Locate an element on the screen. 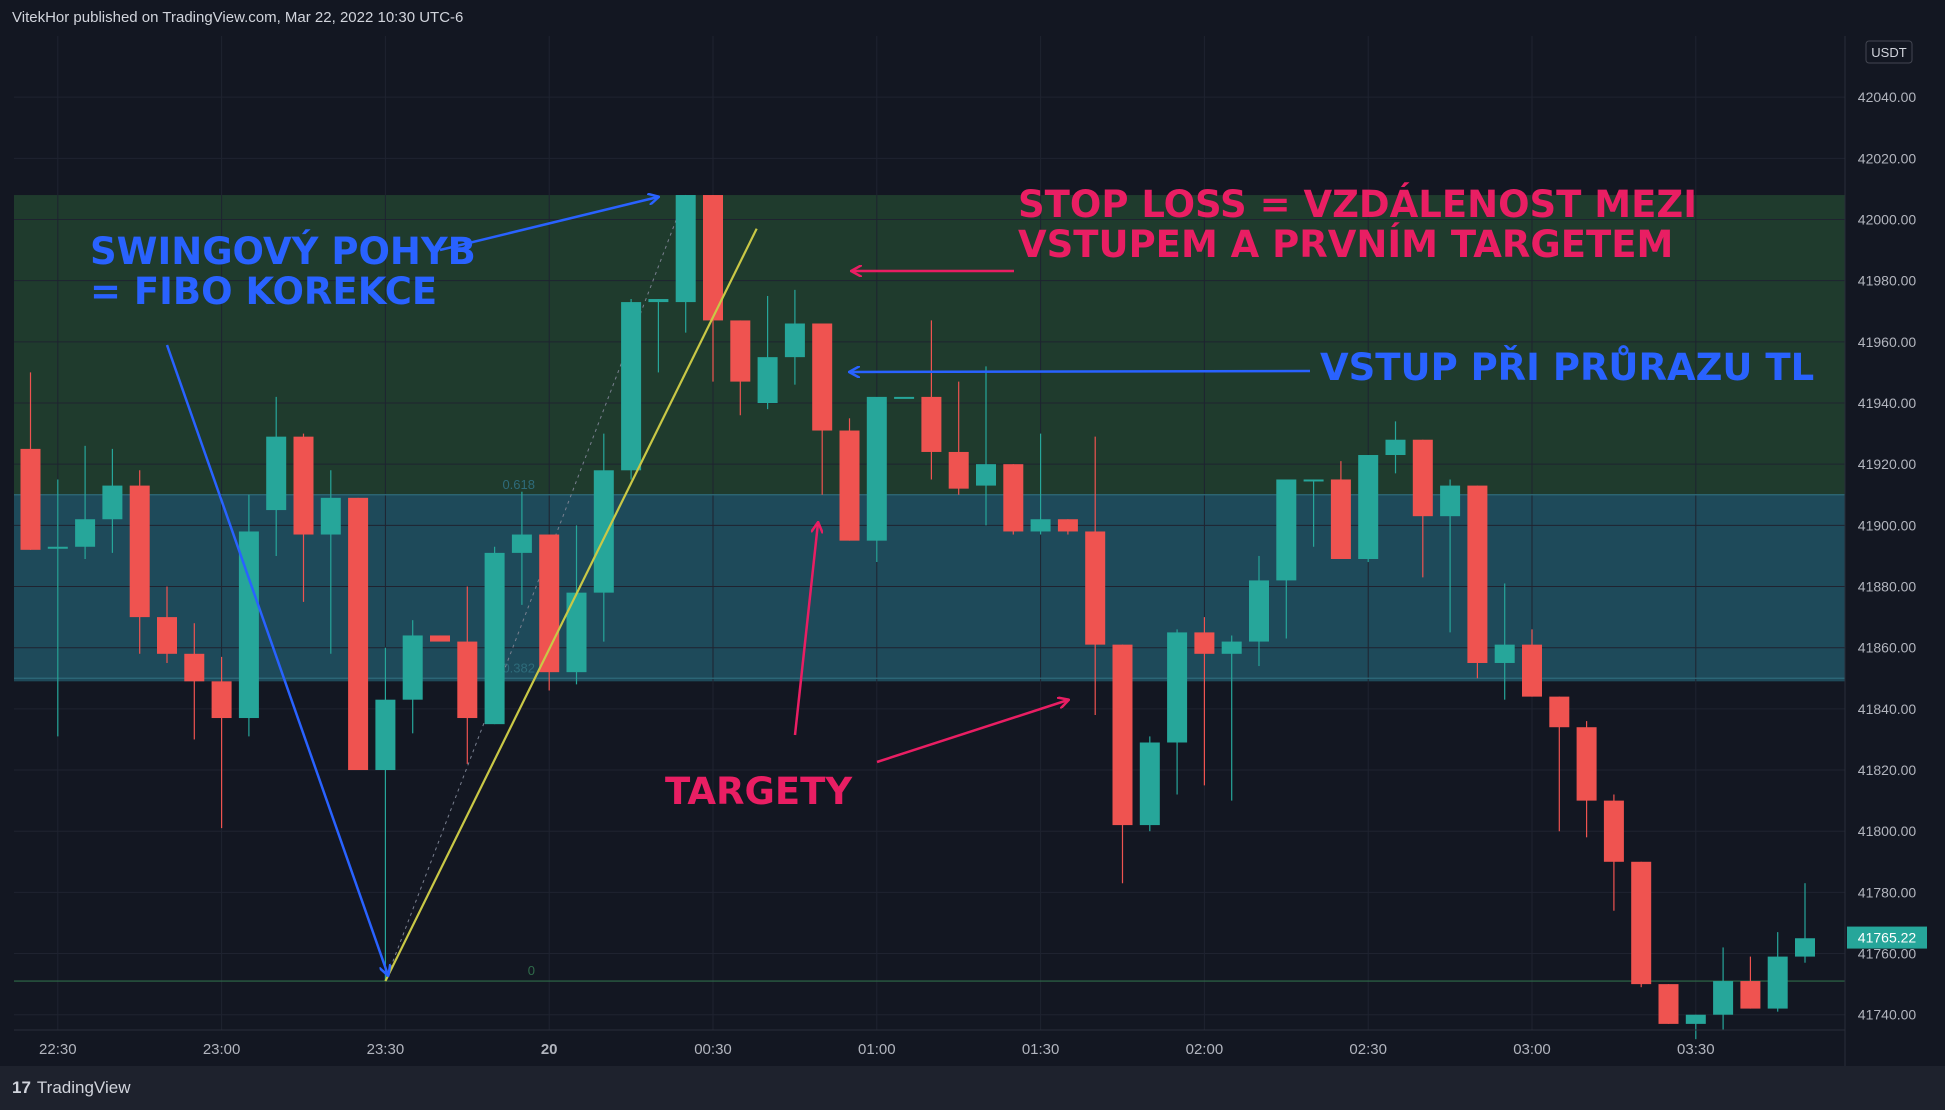 This screenshot has height=1110, width=1945. fibo-level-label: 0.382 is located at coordinates (518, 667).